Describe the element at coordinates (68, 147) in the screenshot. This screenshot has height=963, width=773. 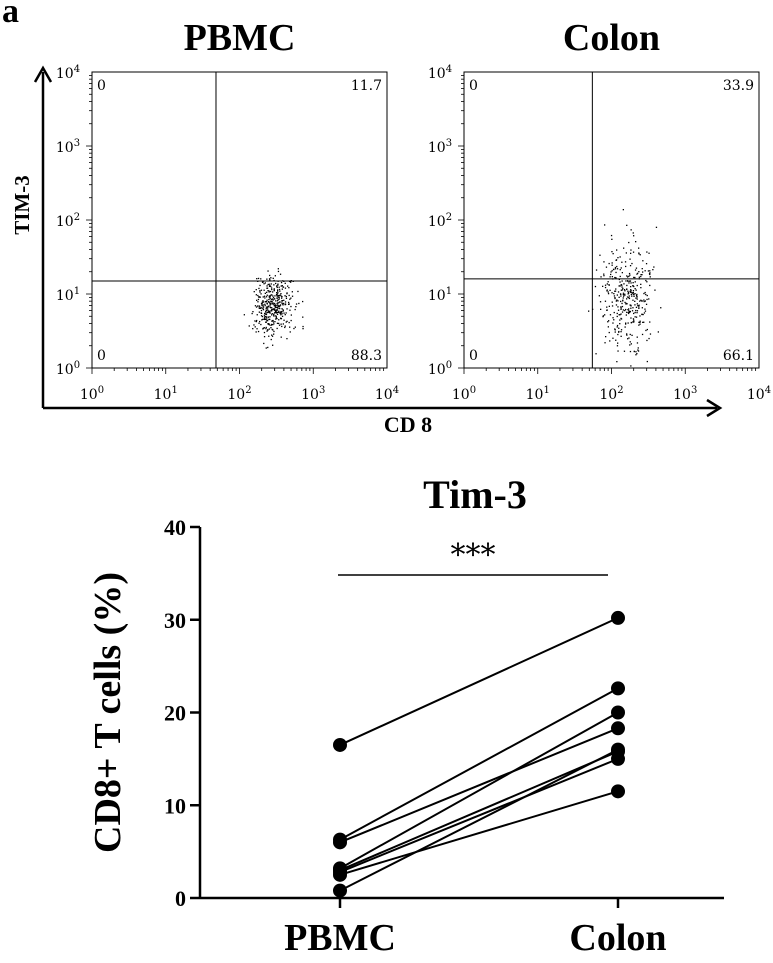
I see `y-tick-label: 103` at that location.